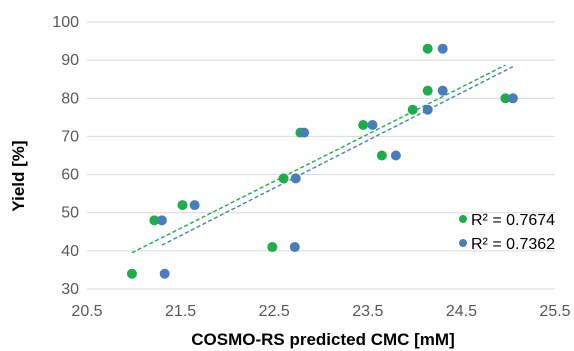 This screenshot has width=574, height=351. What do you see at coordinates (70, 60) in the screenshot?
I see `y-tick-label: 90` at bounding box center [70, 60].